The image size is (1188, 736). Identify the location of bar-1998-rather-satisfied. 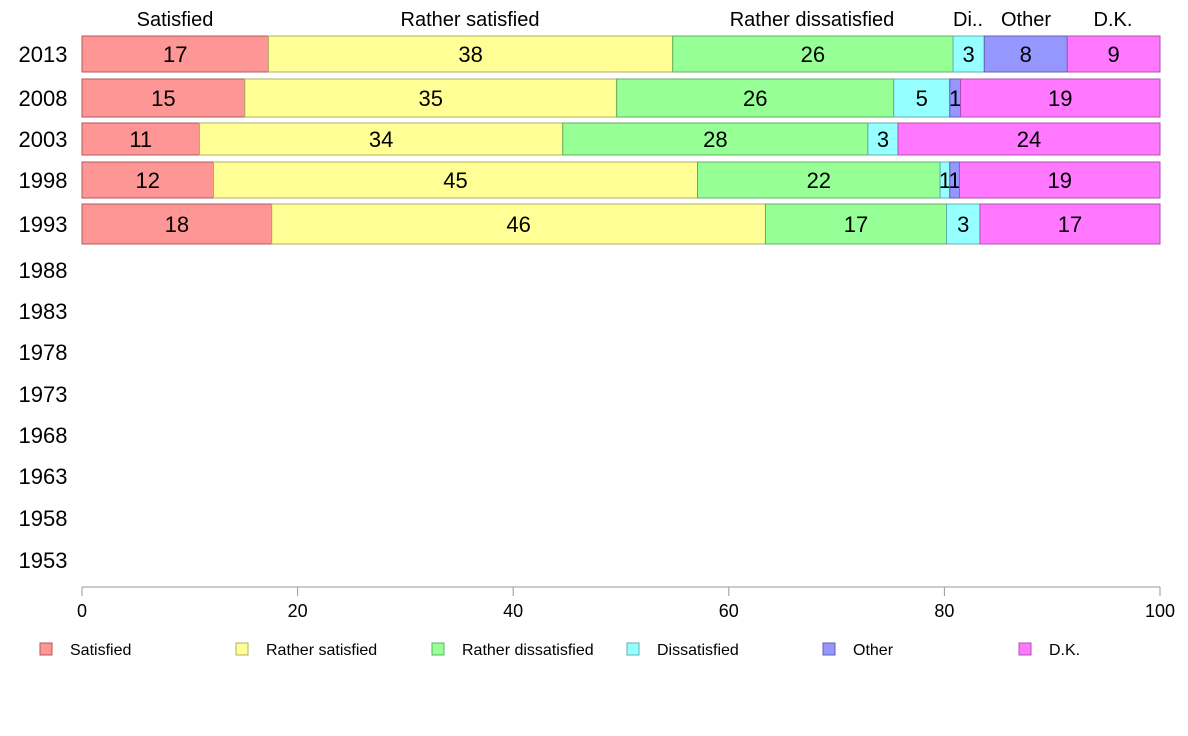
(456, 180).